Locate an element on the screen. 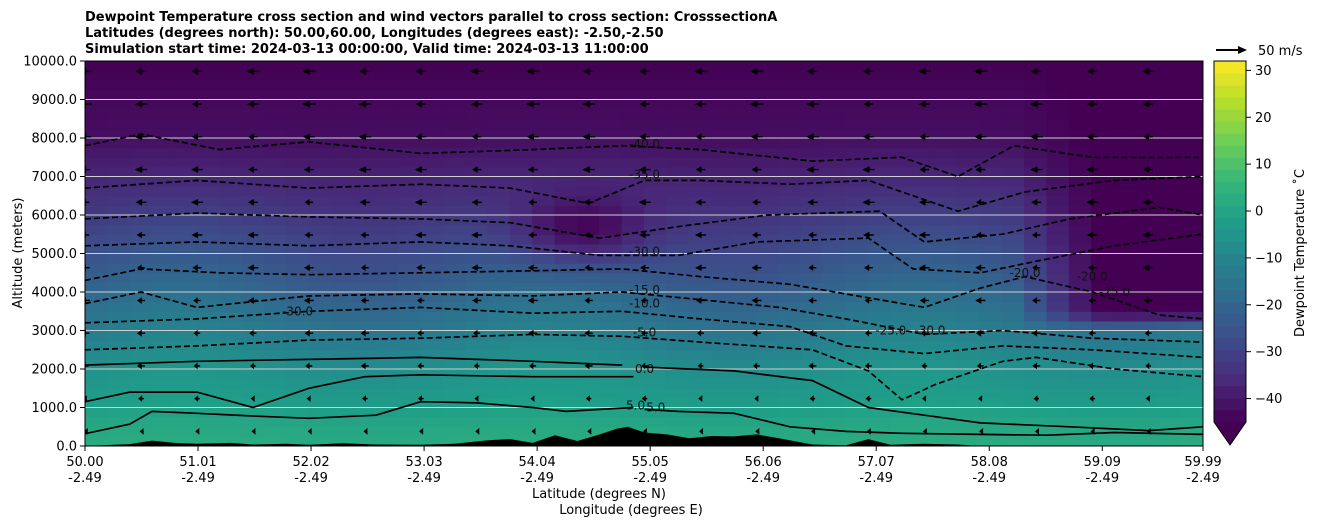  y-axis-label: Altitude (meters) is located at coordinates (18, 253).